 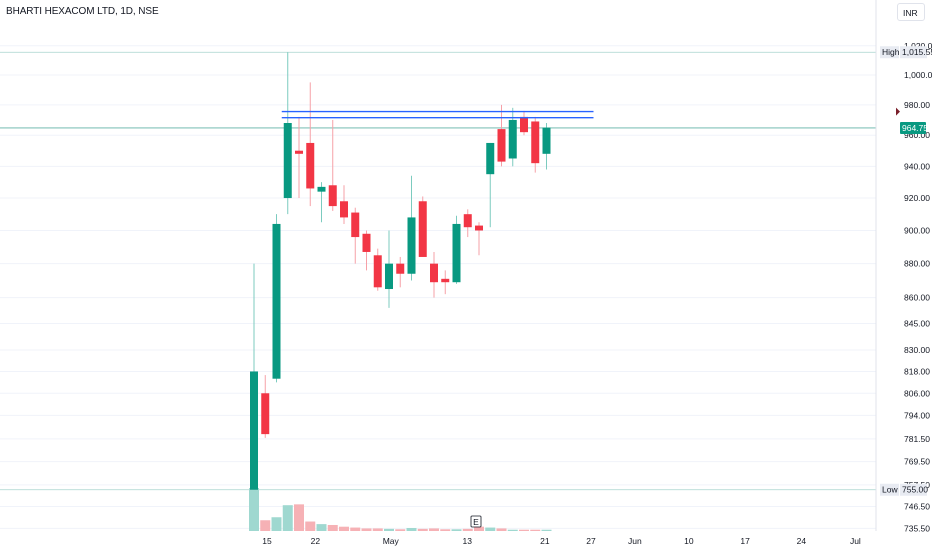 What do you see at coordinates (917, 462) in the screenshot?
I see `y-tick-label: 769.50` at bounding box center [917, 462].